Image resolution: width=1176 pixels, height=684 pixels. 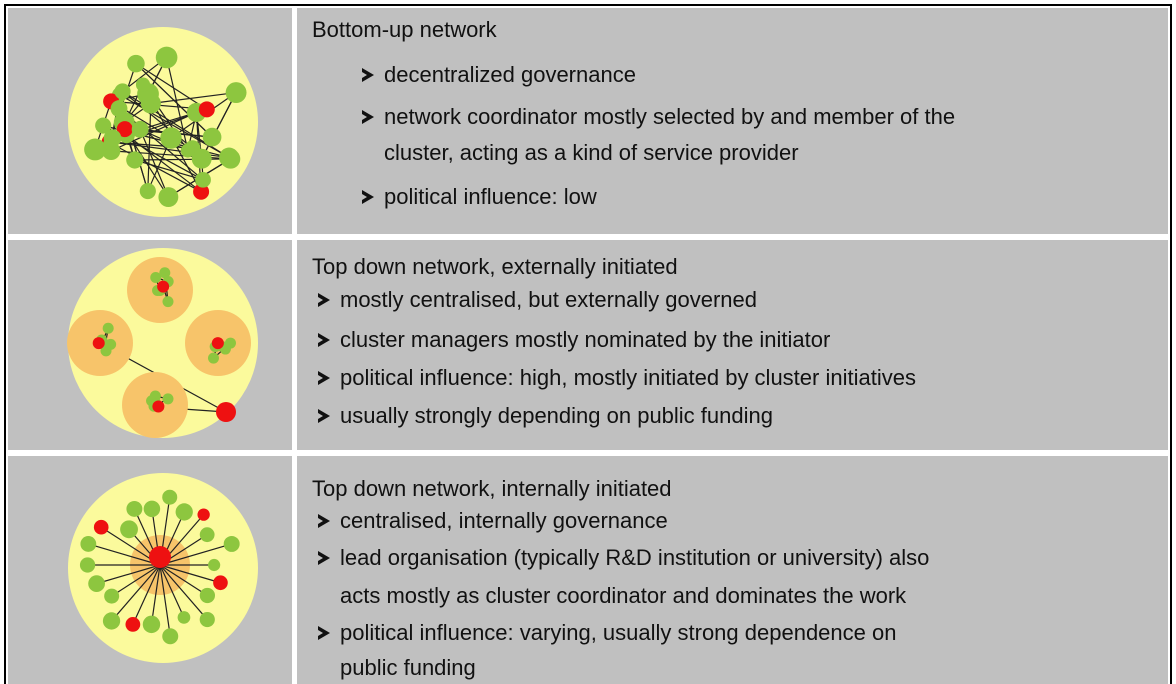 I want to click on bullet-text: decentralized governance, so click(x=510, y=74).